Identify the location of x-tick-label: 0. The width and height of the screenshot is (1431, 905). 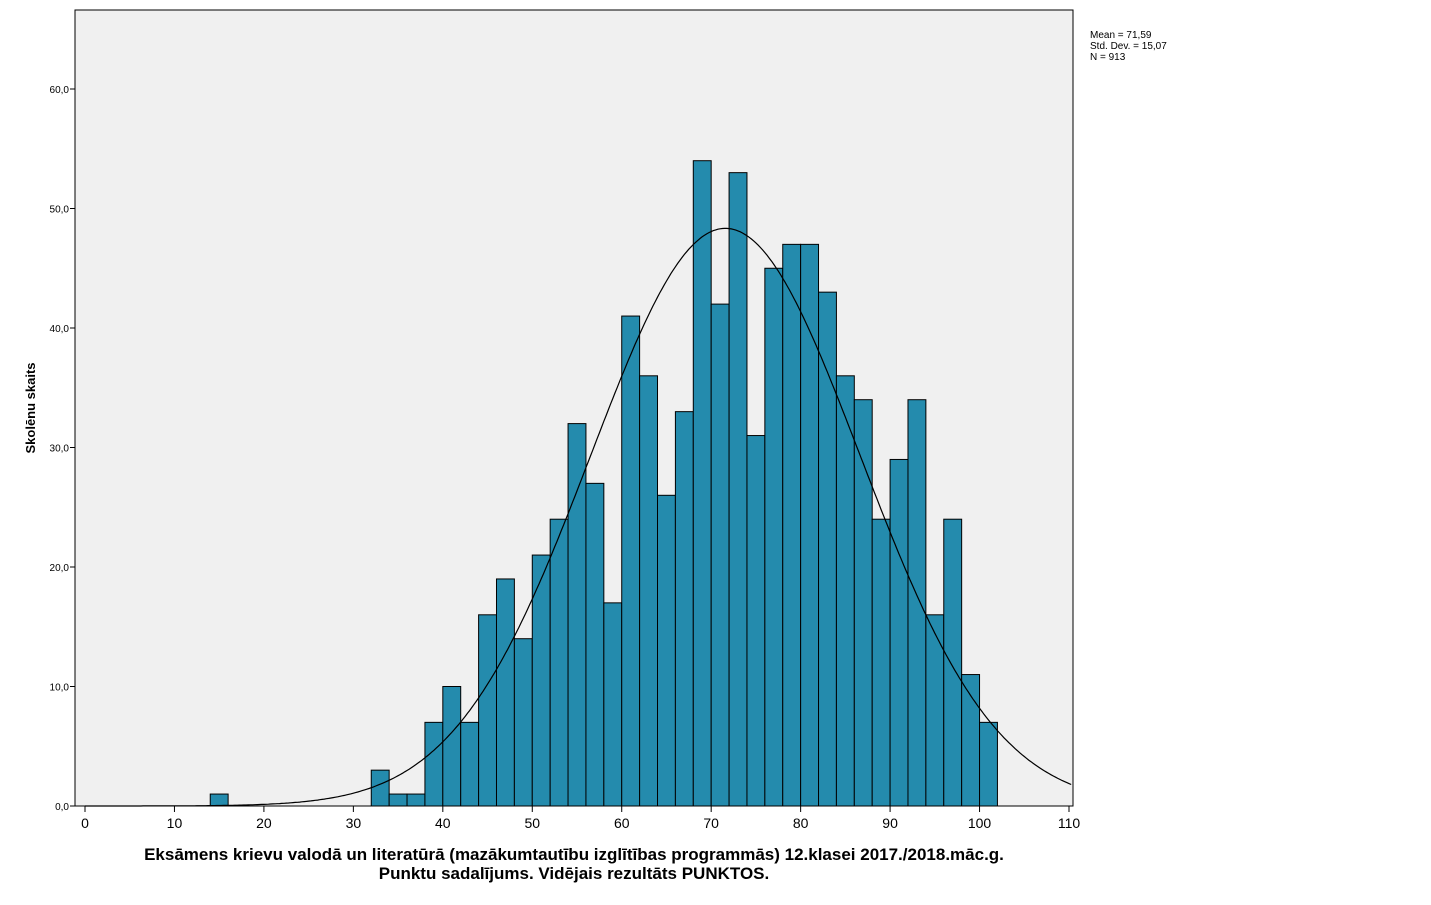
(85, 823).